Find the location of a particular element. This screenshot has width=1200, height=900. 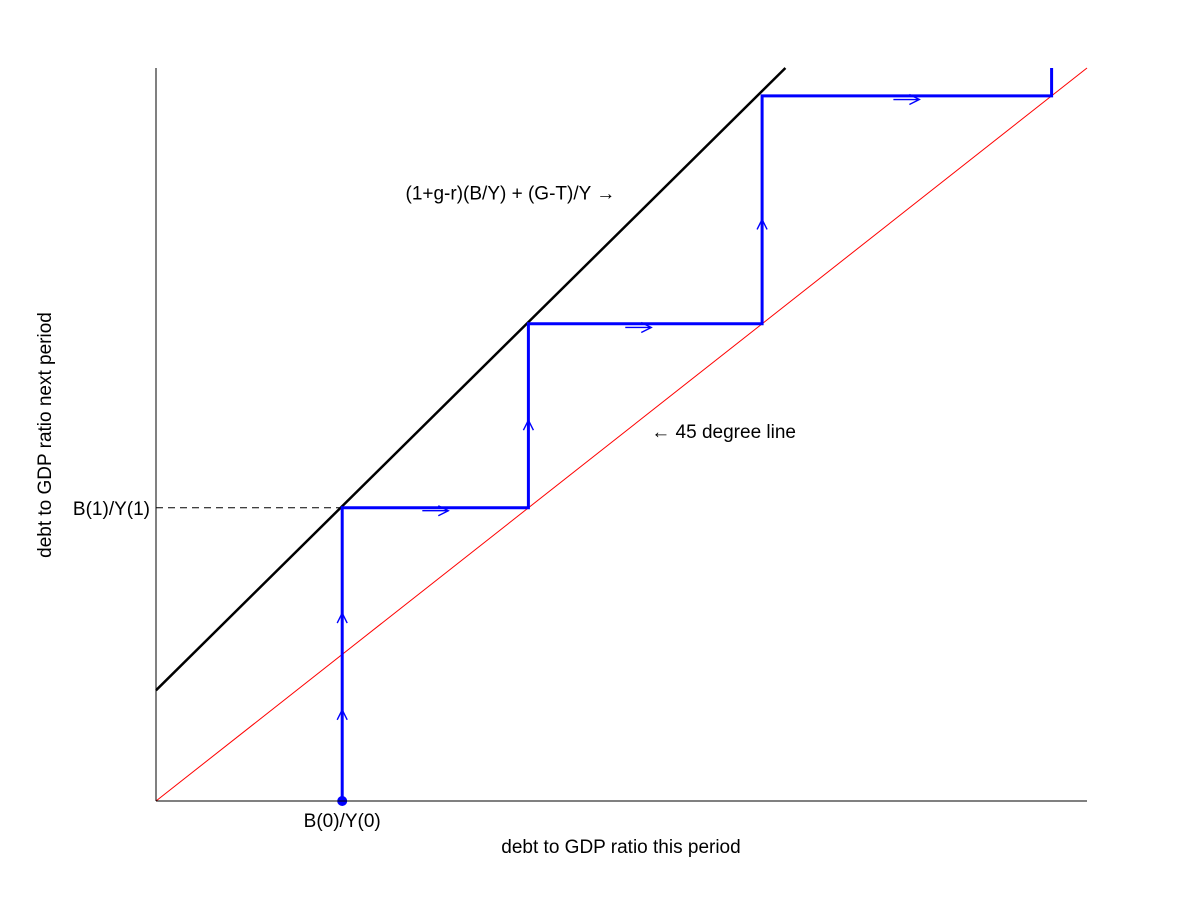

x-axis-label: debt to GDP ratio this period is located at coordinates (620, 847).